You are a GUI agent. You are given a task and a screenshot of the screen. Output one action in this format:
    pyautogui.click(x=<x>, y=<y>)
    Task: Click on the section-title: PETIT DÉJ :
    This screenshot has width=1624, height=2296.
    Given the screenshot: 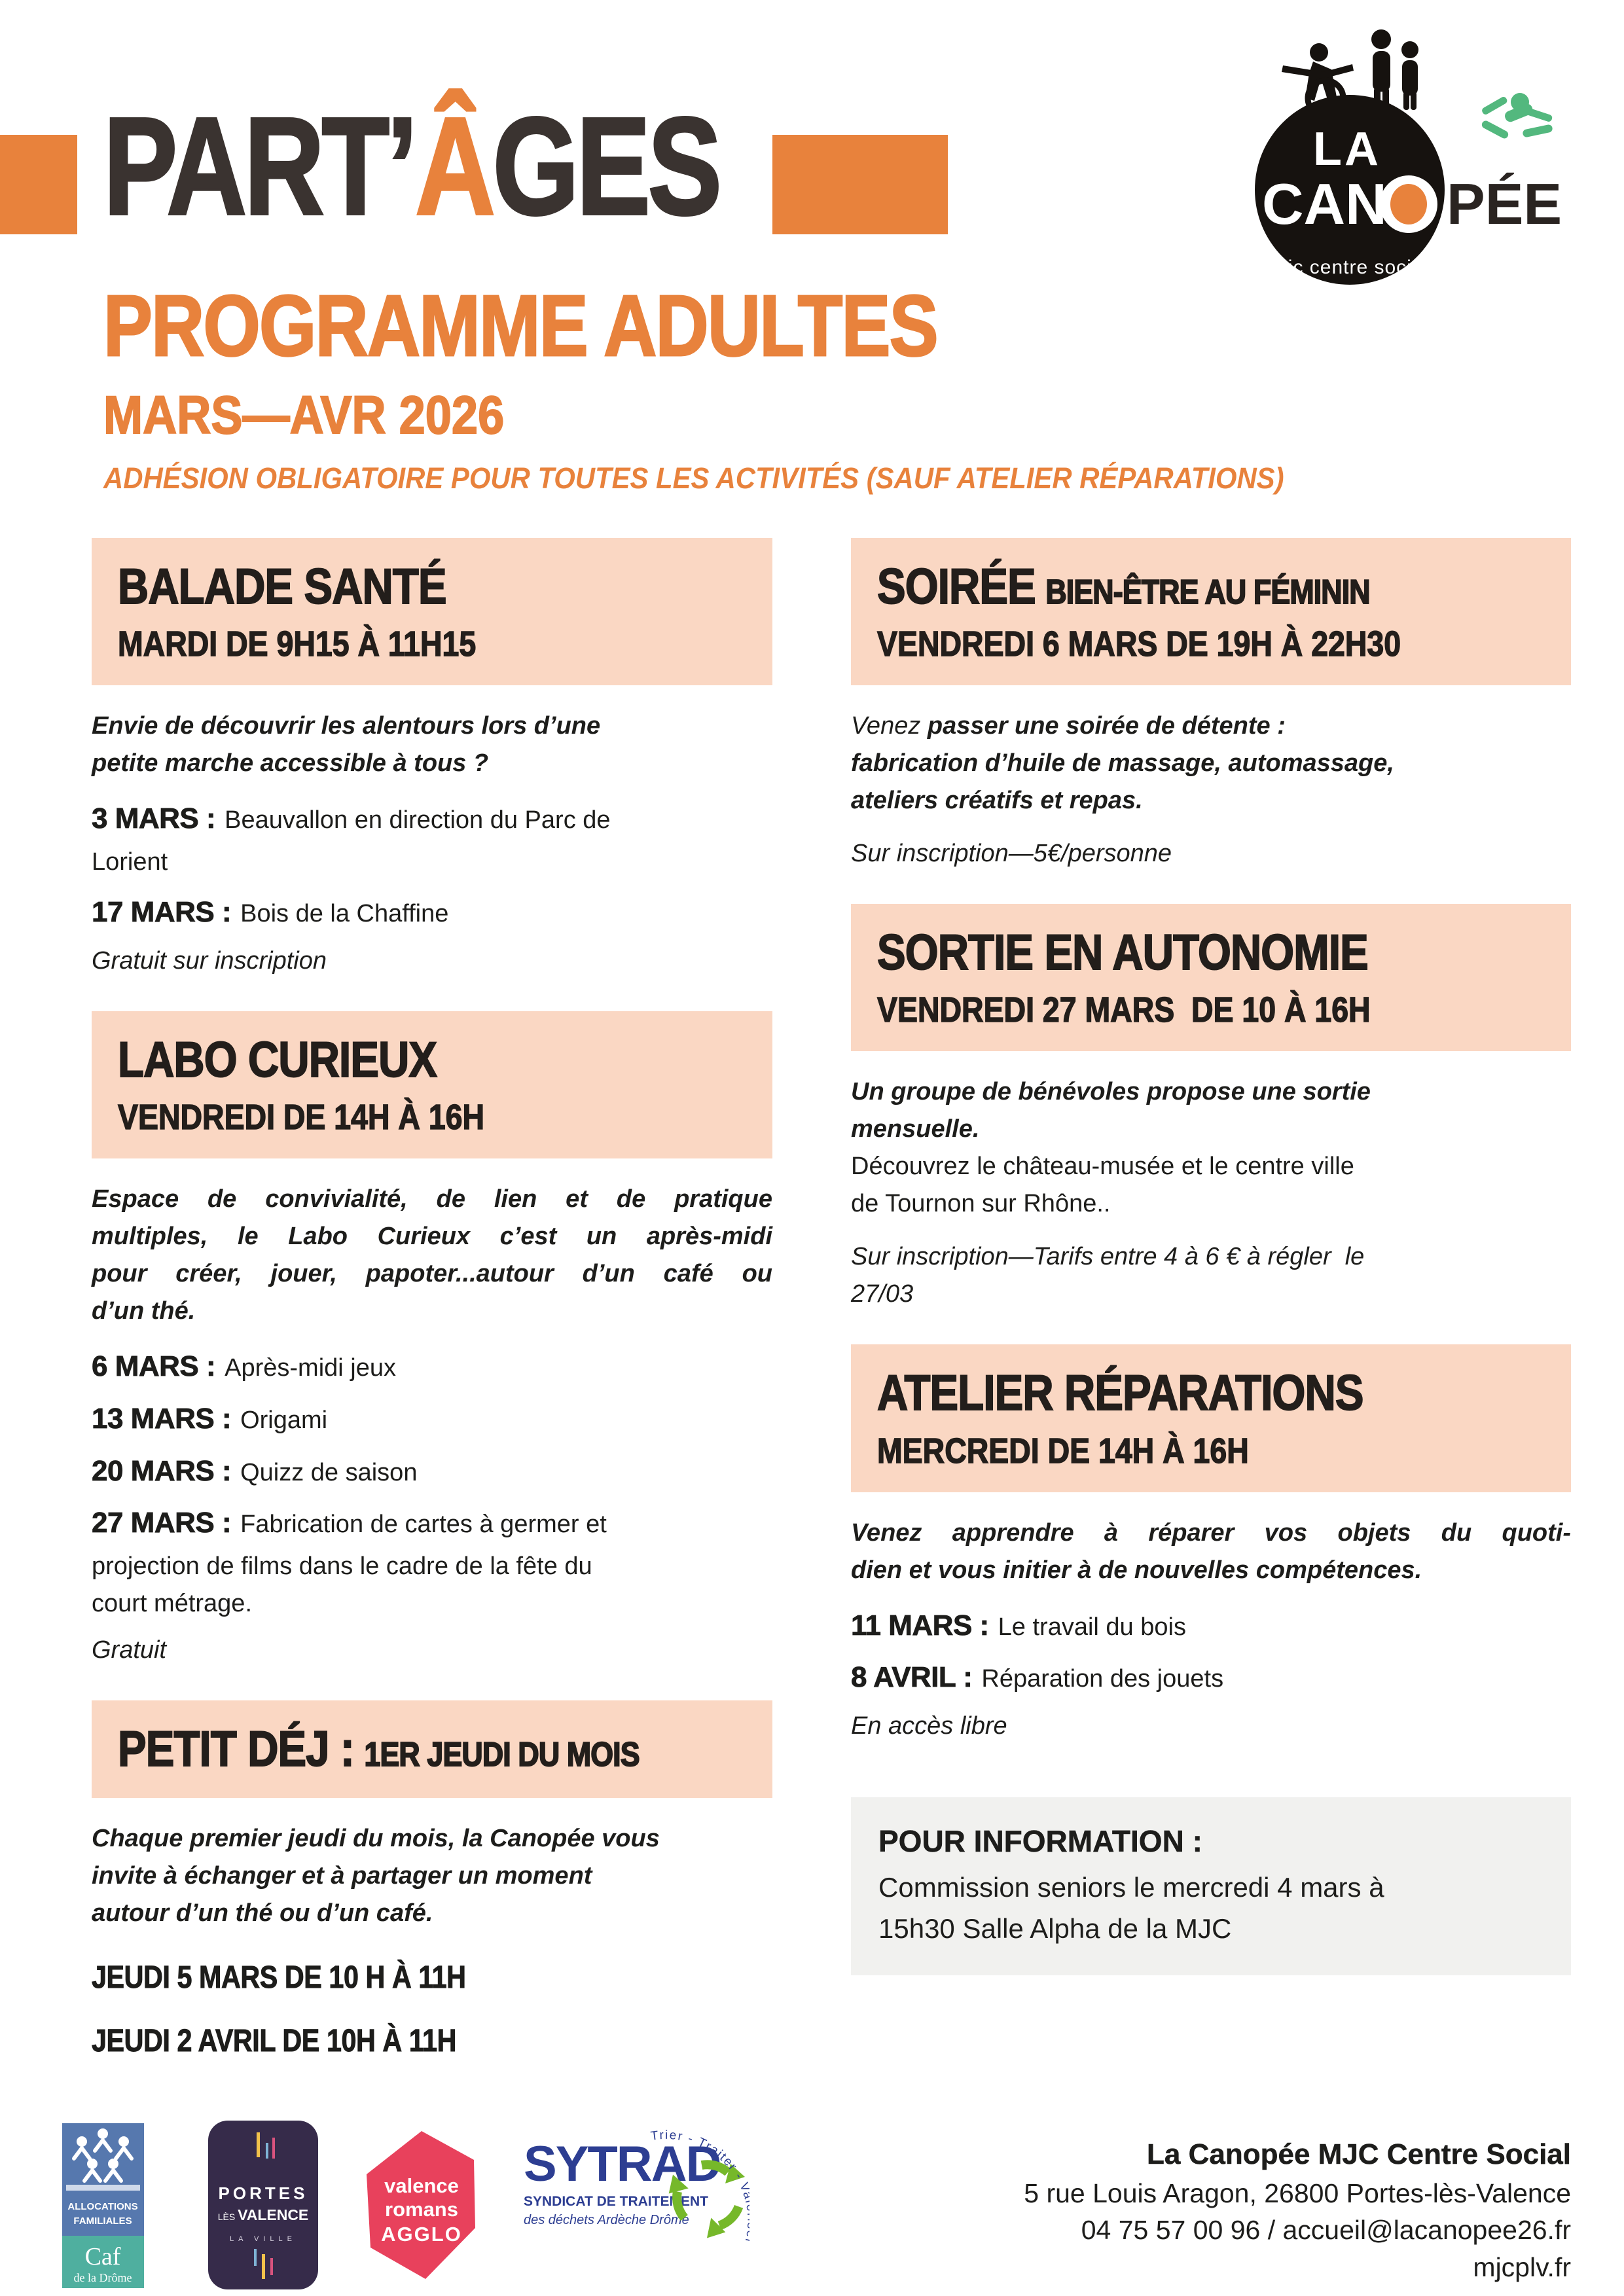 What is the action you would take?
    pyautogui.click(x=236, y=1749)
    